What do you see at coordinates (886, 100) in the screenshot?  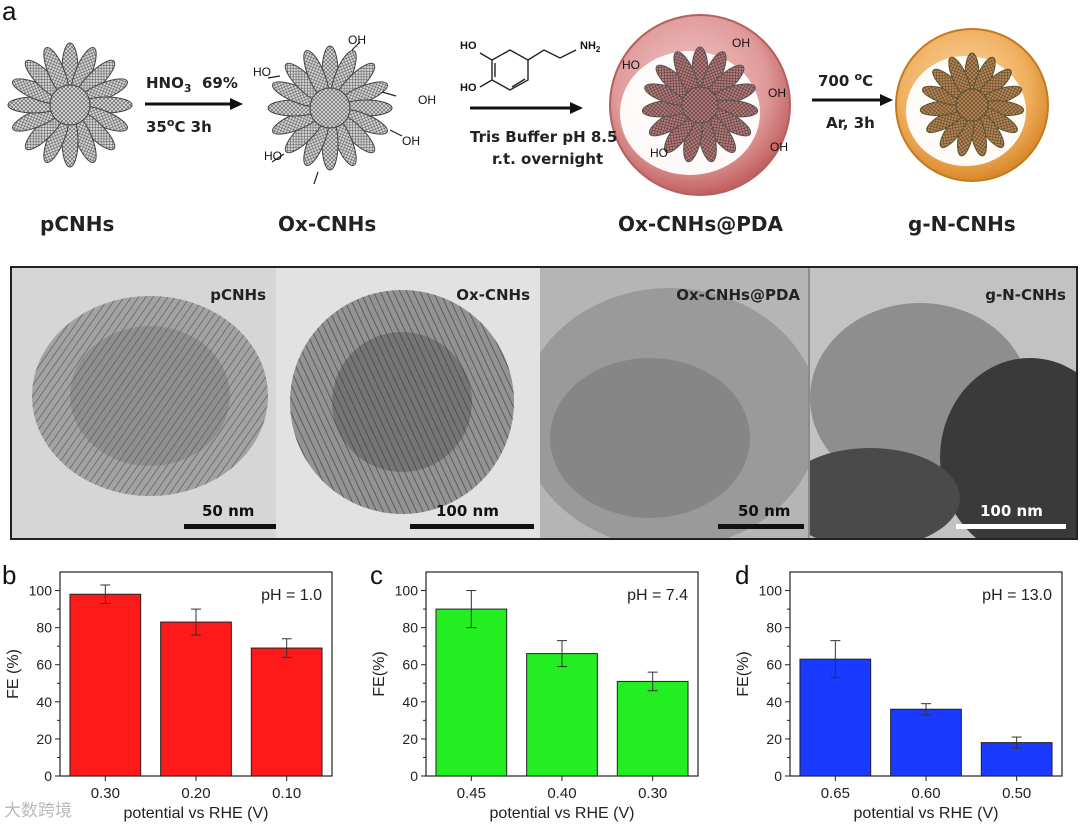 I see `arrow-3-head` at bounding box center [886, 100].